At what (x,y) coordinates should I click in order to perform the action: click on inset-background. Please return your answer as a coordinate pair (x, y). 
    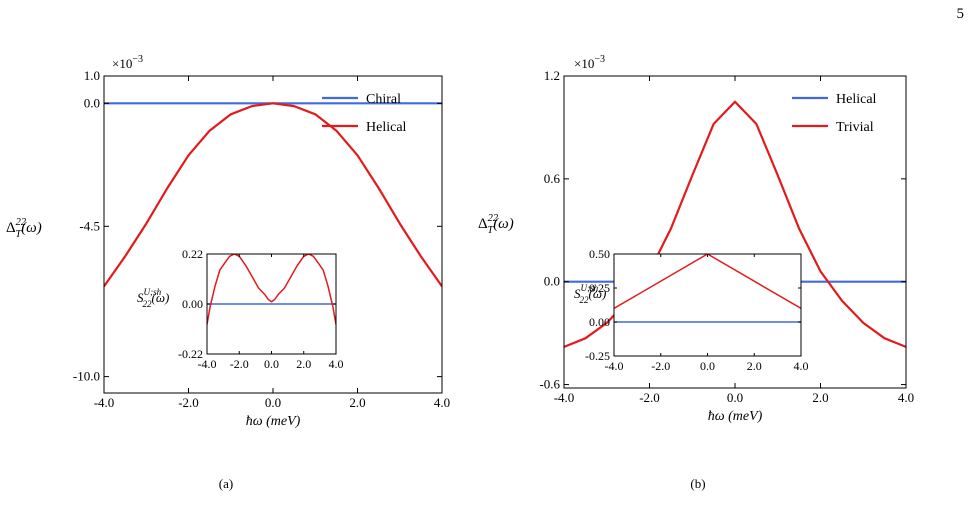
    Looking at the image, I should click on (707, 305).